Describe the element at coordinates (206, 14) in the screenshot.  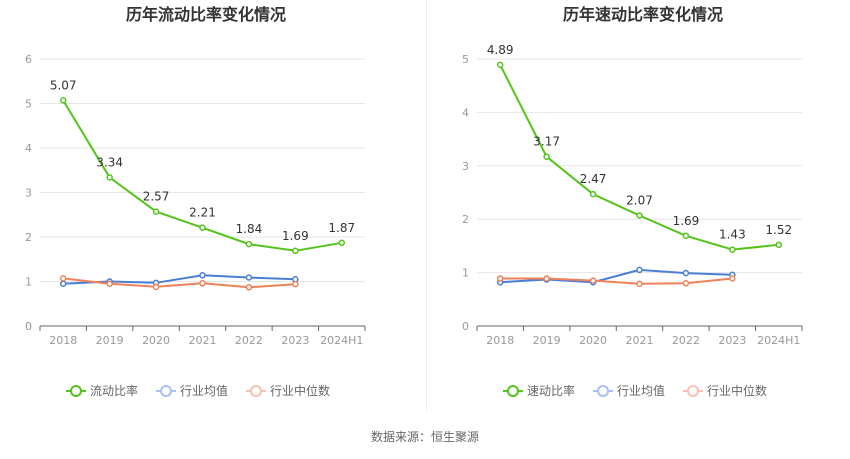
I see `chart-title: 历年流动比率变化情况` at that location.